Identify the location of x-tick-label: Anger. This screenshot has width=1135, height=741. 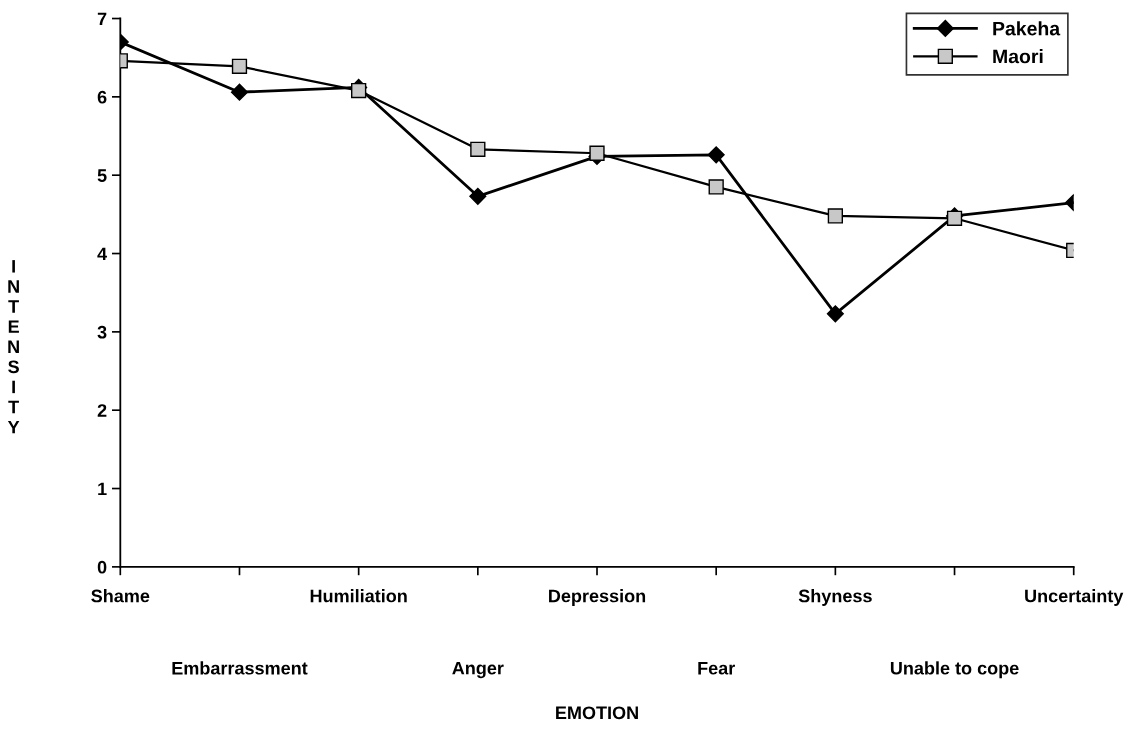
(478, 670).